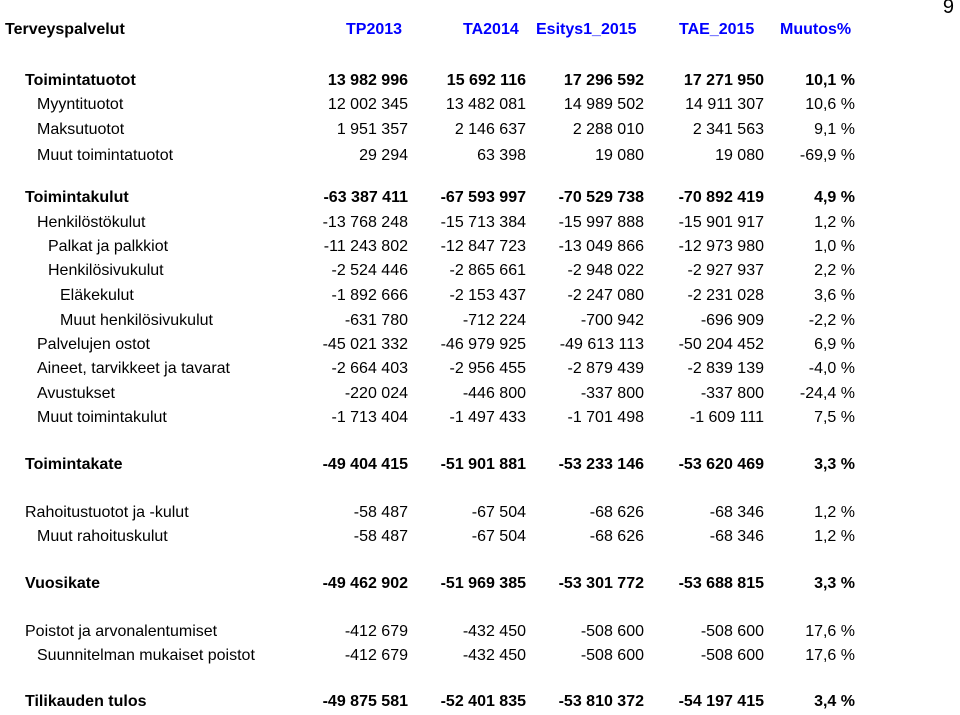 This screenshot has height=715, width=960. Describe the element at coordinates (365, 344) in the screenshot. I see `value-tp2013: -45 021 332` at that location.